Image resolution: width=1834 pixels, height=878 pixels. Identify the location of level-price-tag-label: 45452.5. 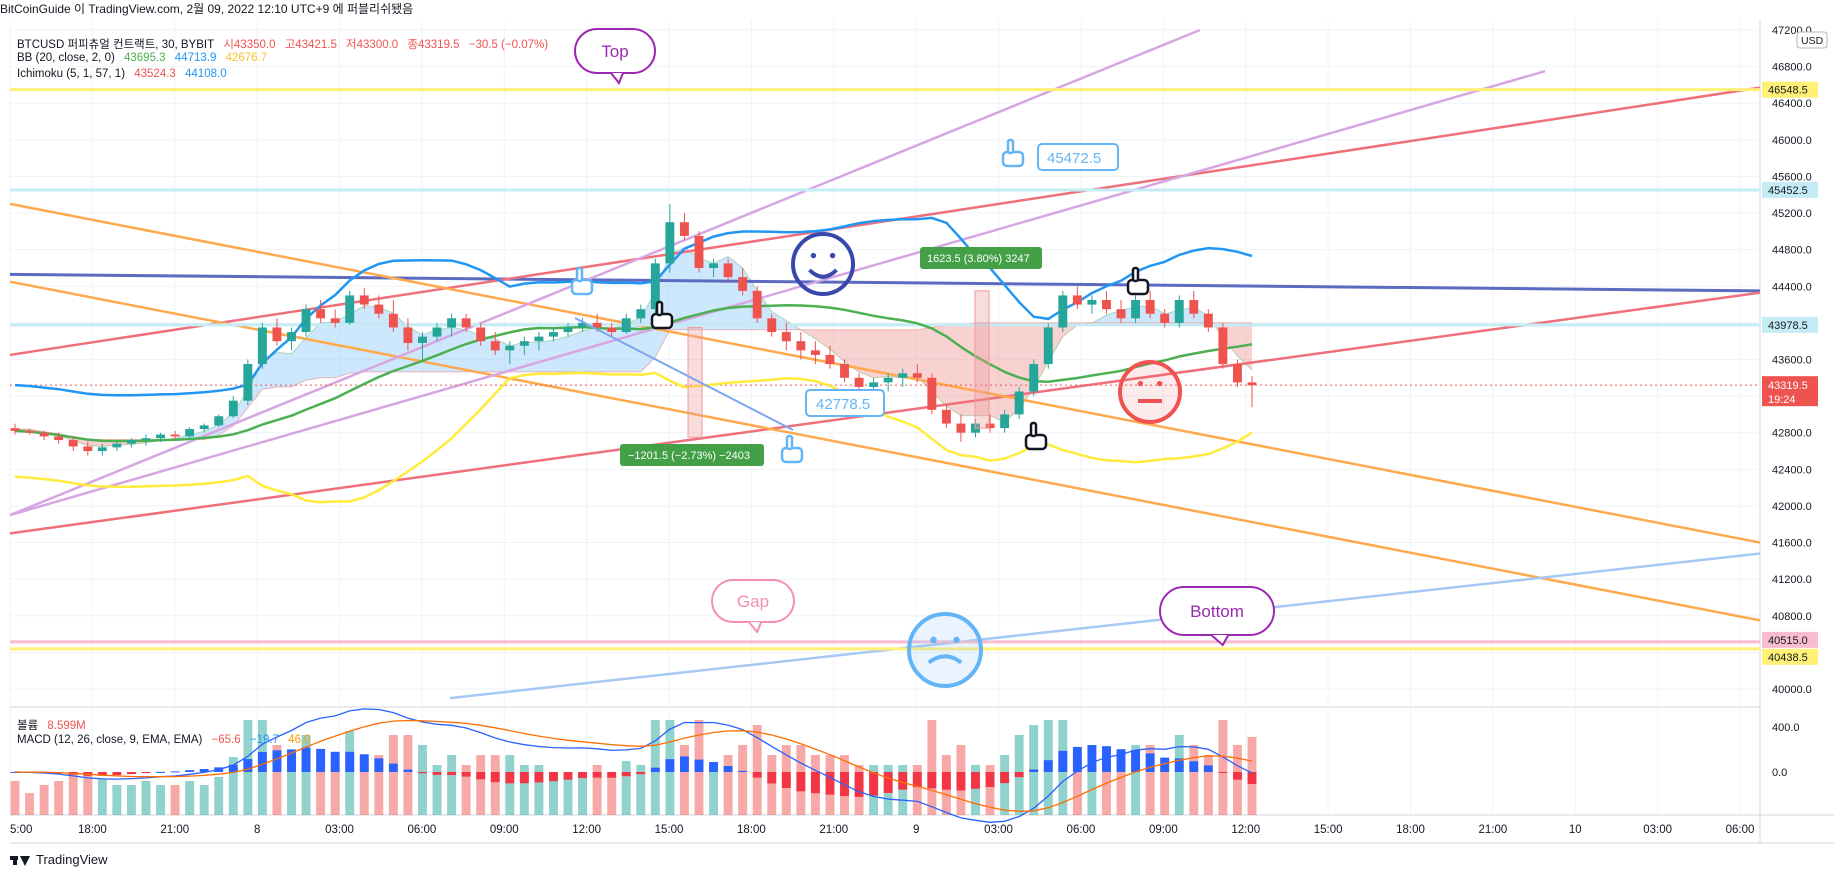
(1788, 191).